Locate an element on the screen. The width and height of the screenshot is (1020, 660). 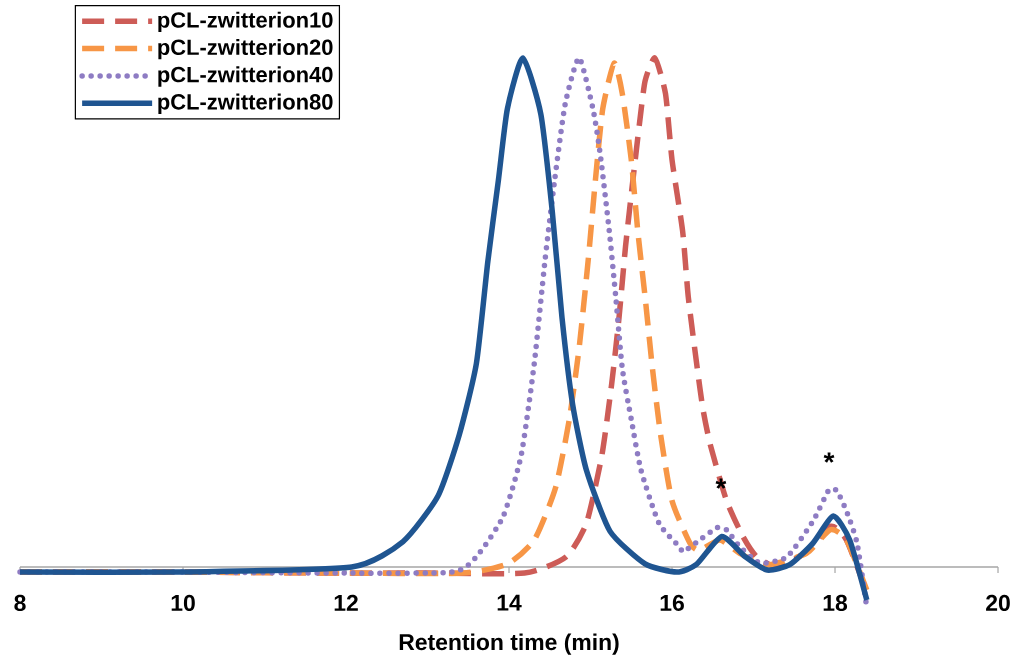
x-tick-label: 12 is located at coordinates (346, 602).